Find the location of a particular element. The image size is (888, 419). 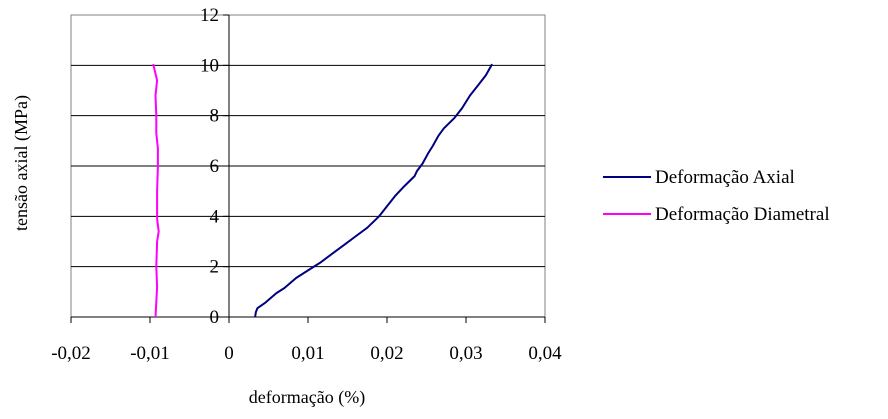

y-tick-label: 2 is located at coordinates (215, 267).